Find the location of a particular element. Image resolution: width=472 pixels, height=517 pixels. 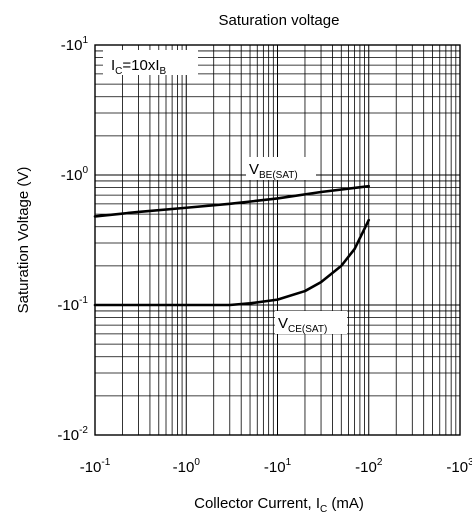

x-axis-label: Collector Current, IC (mA) is located at coordinates (279, 505).